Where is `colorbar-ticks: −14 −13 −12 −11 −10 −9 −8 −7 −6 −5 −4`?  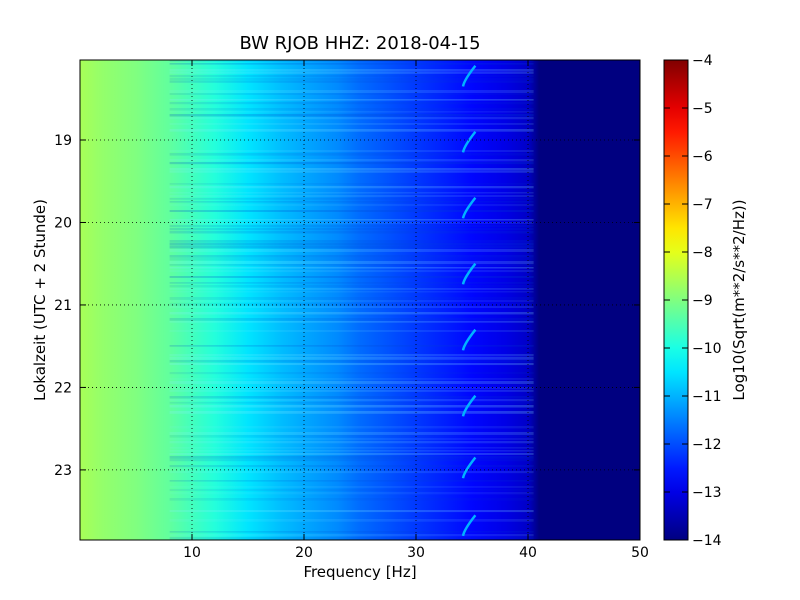
colorbar-ticks: −14 −13 −12 −11 −10 −9 −8 −7 −6 −5 −4 is located at coordinates (693, 301).